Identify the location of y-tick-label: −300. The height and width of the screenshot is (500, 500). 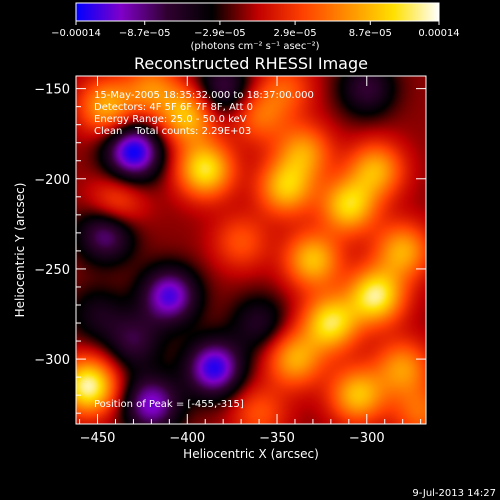
(52, 360).